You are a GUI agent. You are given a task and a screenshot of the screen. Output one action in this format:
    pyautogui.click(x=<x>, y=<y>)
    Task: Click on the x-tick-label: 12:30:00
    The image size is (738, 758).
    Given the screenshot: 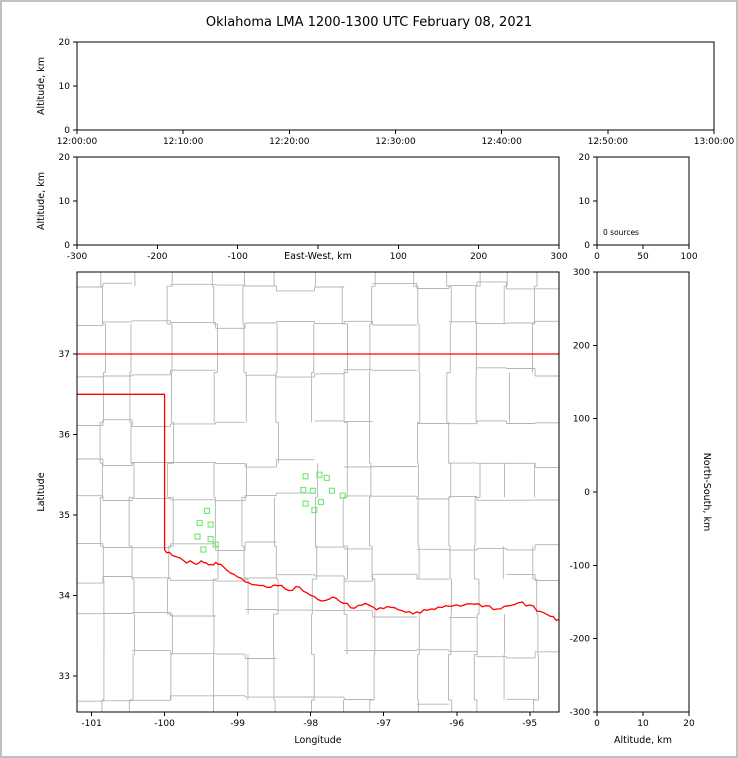 What is the action you would take?
    pyautogui.click(x=395, y=142)
    